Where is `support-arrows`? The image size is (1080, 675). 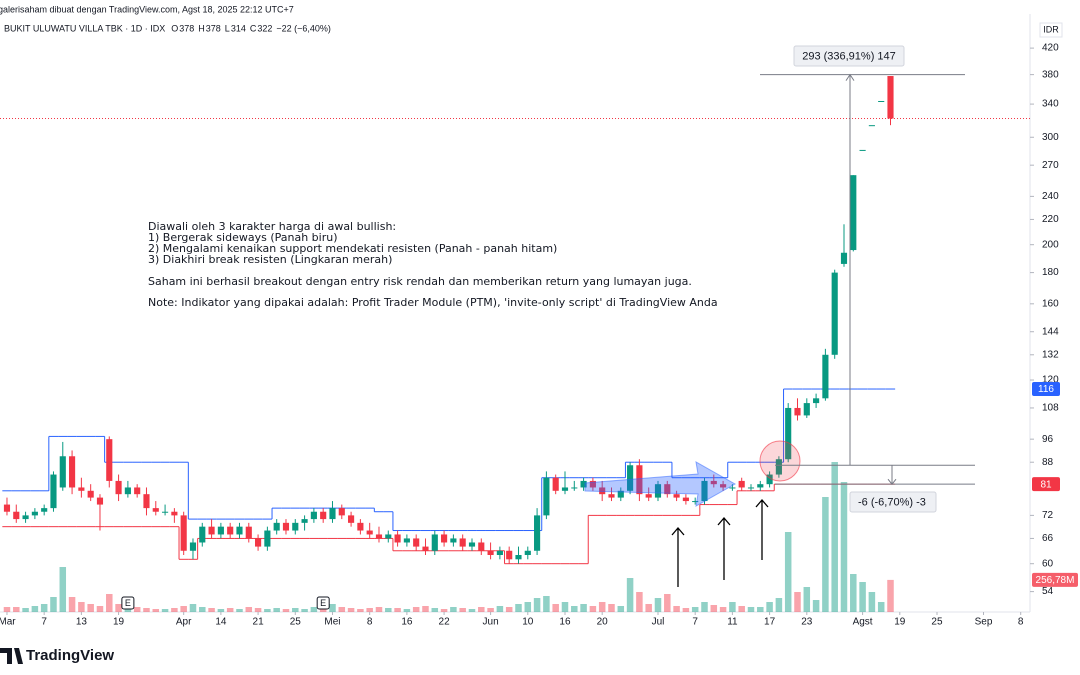
support-arrows is located at coordinates (720, 543).